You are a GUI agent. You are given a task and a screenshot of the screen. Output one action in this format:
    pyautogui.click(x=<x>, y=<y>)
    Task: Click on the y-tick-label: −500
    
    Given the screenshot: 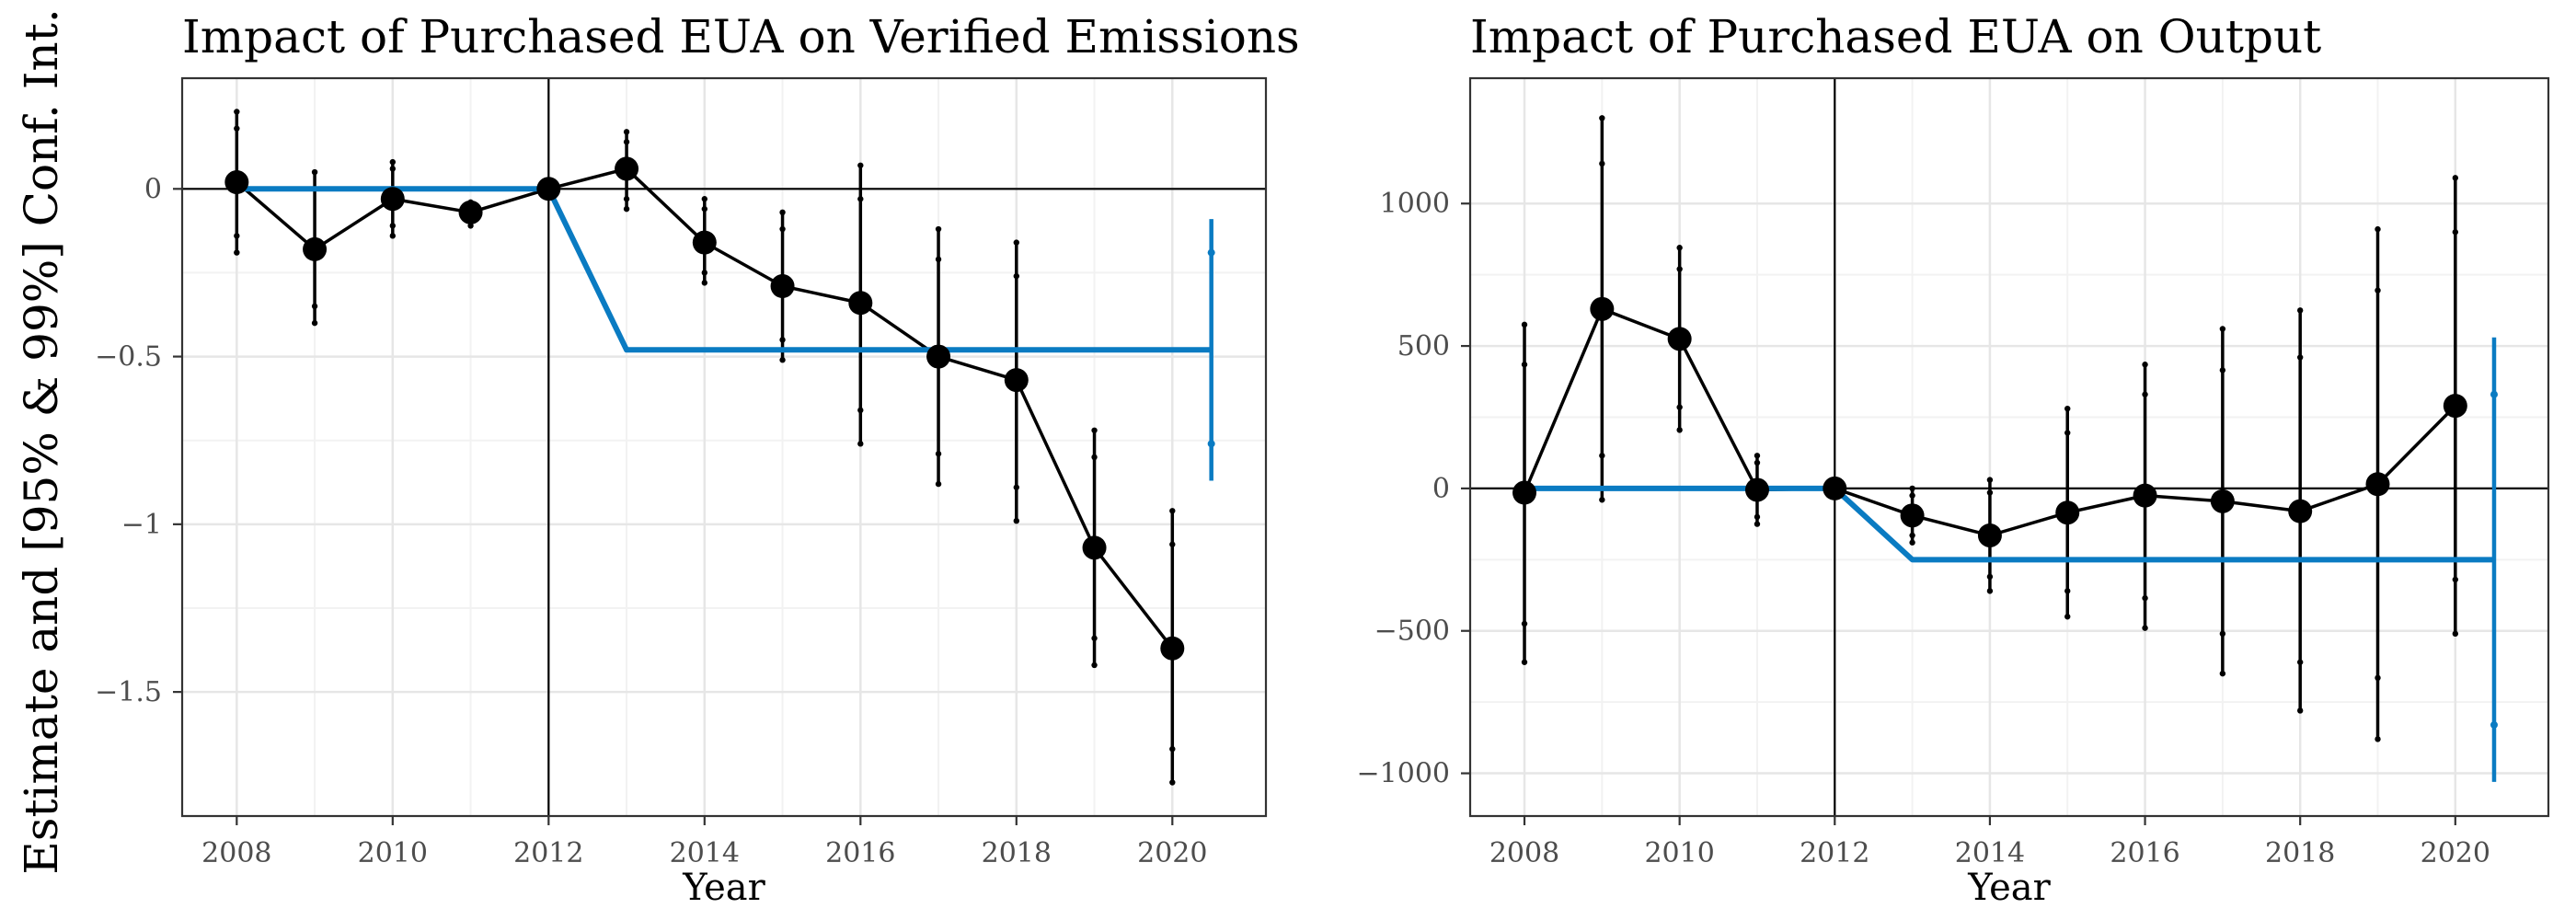 What is the action you would take?
    pyautogui.click(x=1412, y=631)
    